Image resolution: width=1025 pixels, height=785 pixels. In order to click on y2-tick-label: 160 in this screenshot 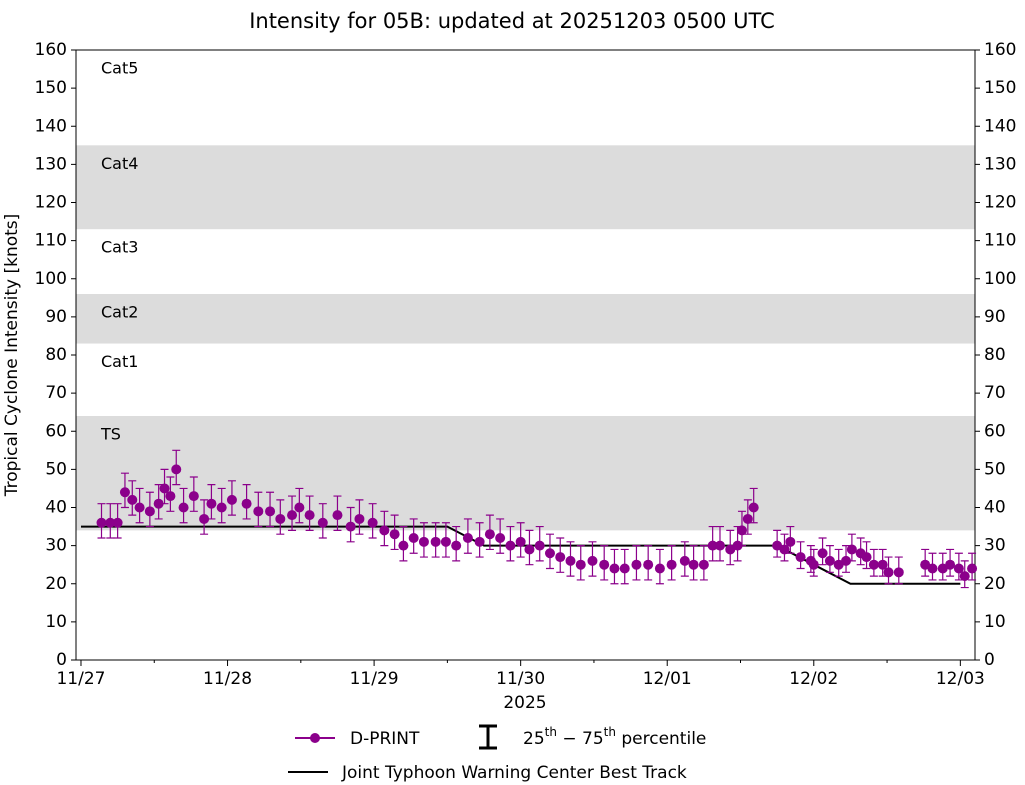, I will do `click(1000, 50)`.